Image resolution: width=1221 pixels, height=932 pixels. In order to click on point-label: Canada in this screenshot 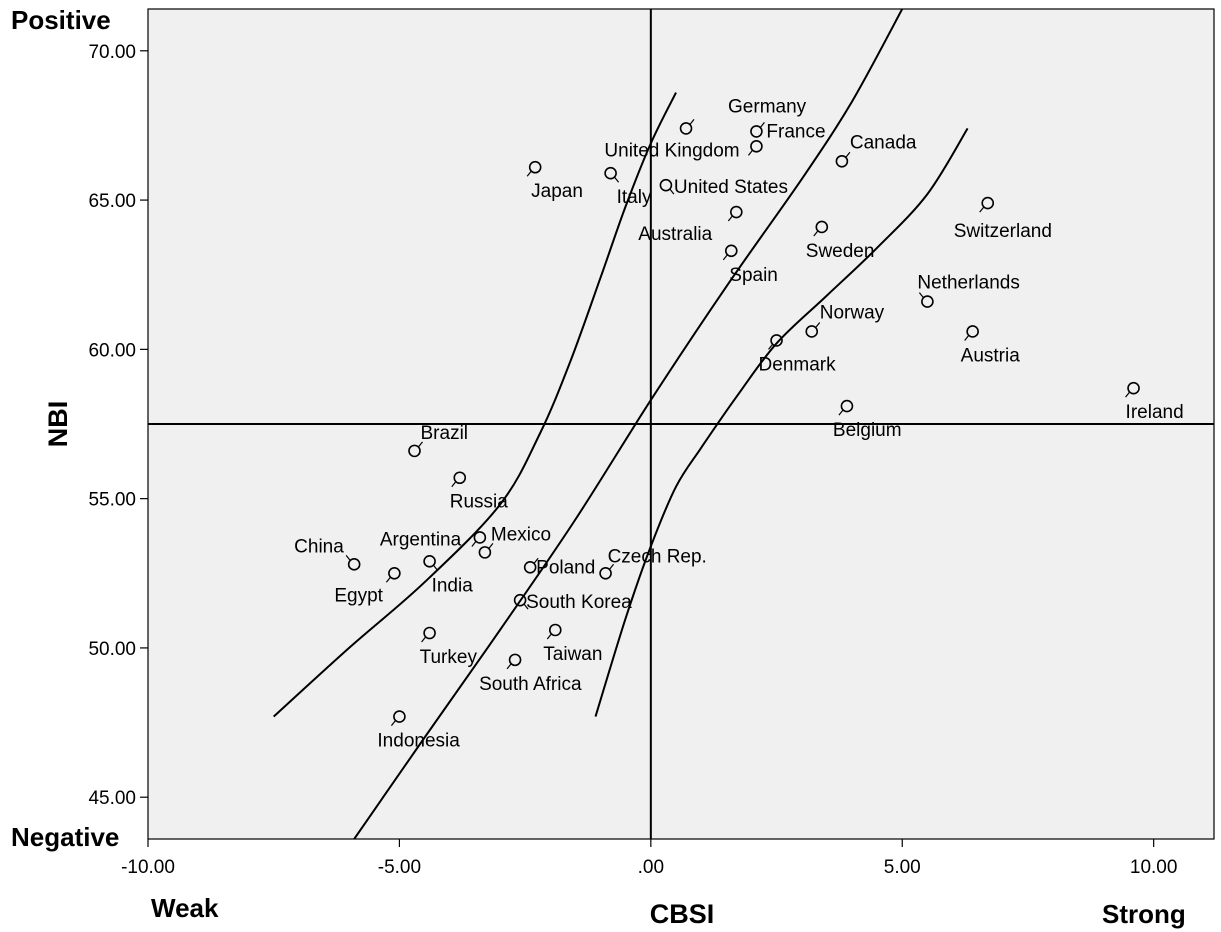, I will do `click(883, 142)`.